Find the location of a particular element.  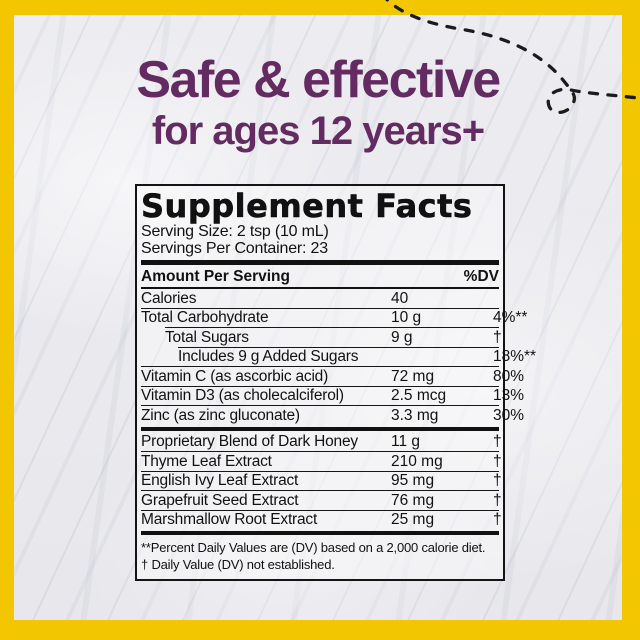

heading-line2: for ages 12 years+ is located at coordinates (318, 131).